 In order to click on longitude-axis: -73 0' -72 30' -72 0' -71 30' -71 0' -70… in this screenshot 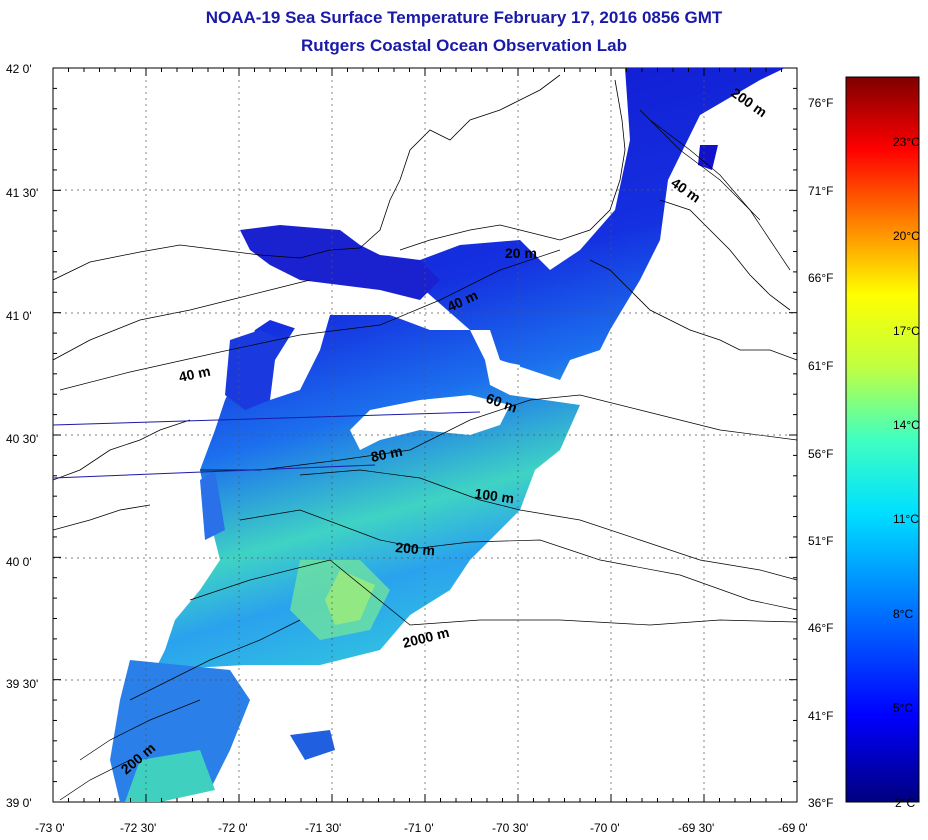, I will do `click(421, 828)`.